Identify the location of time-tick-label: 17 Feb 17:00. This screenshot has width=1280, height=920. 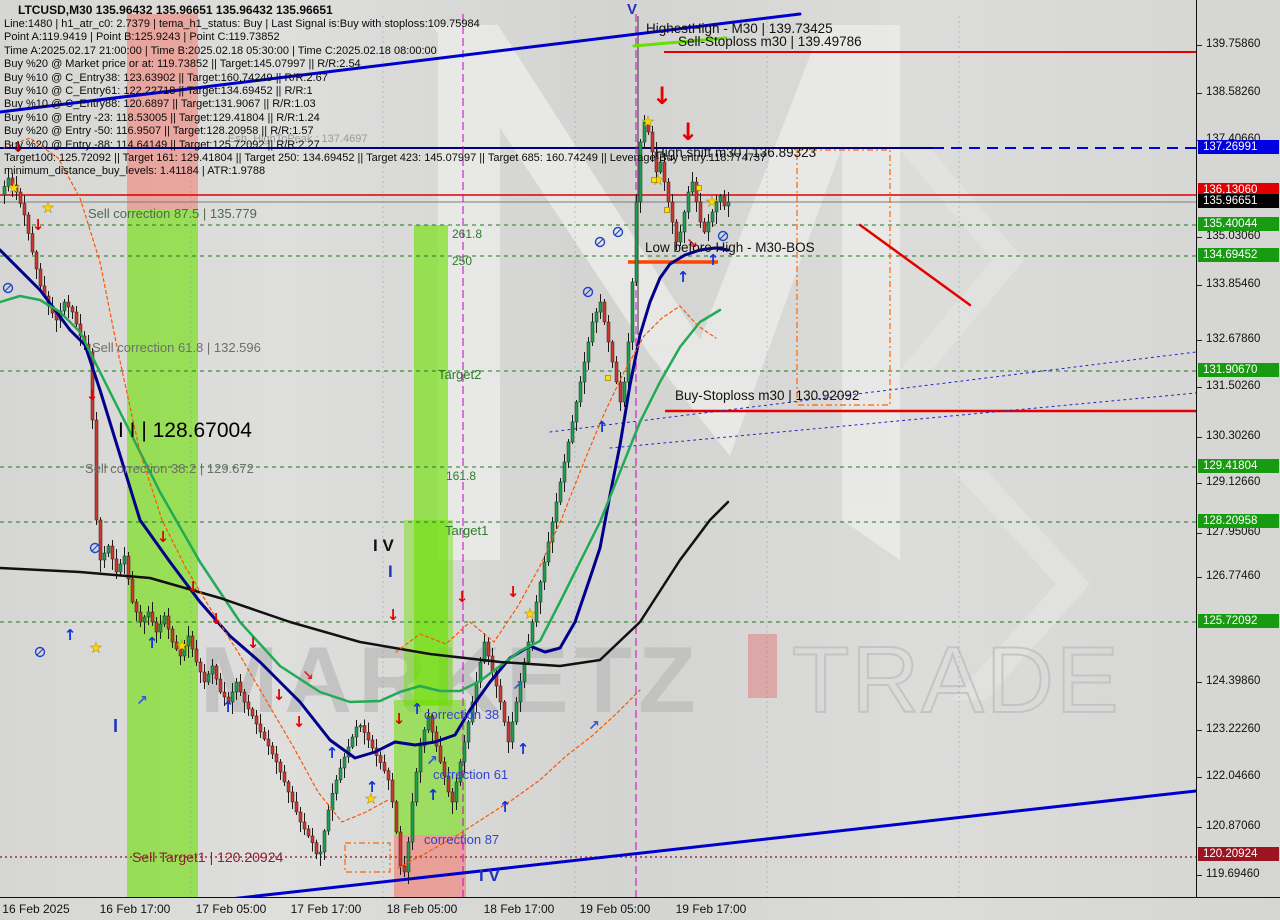
(326, 909).